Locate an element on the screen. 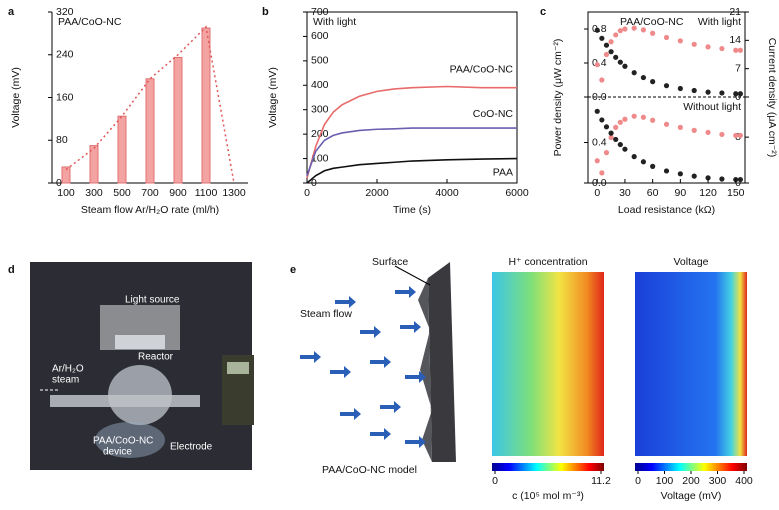  x-tick-label: 300 is located at coordinates (94, 193).